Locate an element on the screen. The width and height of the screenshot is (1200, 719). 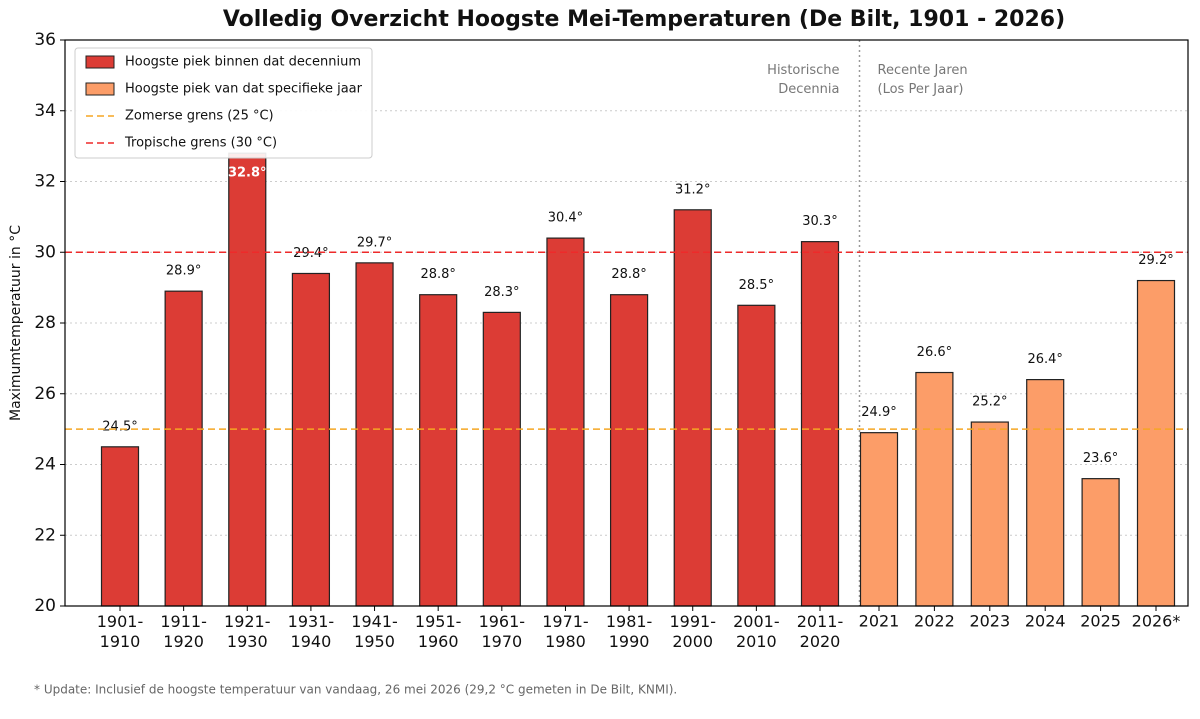
x-tick-label: 2024 is located at coordinates (1045, 621).